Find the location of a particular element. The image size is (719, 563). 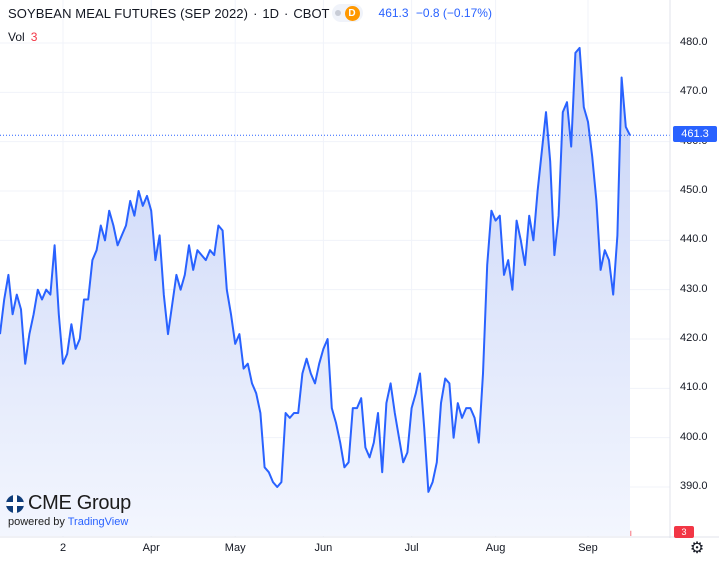

y-tick-label: 410.0 is located at coordinates (694, 387).